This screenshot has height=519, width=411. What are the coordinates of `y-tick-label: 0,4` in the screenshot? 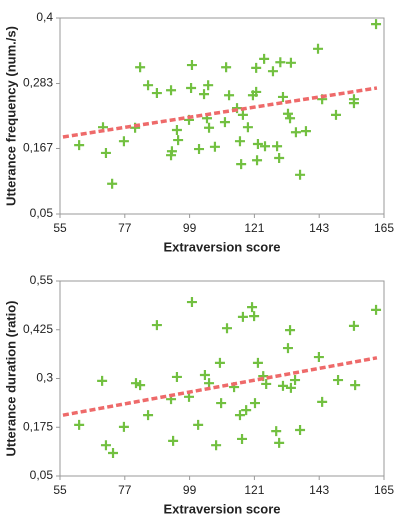 It's located at (44, 17).